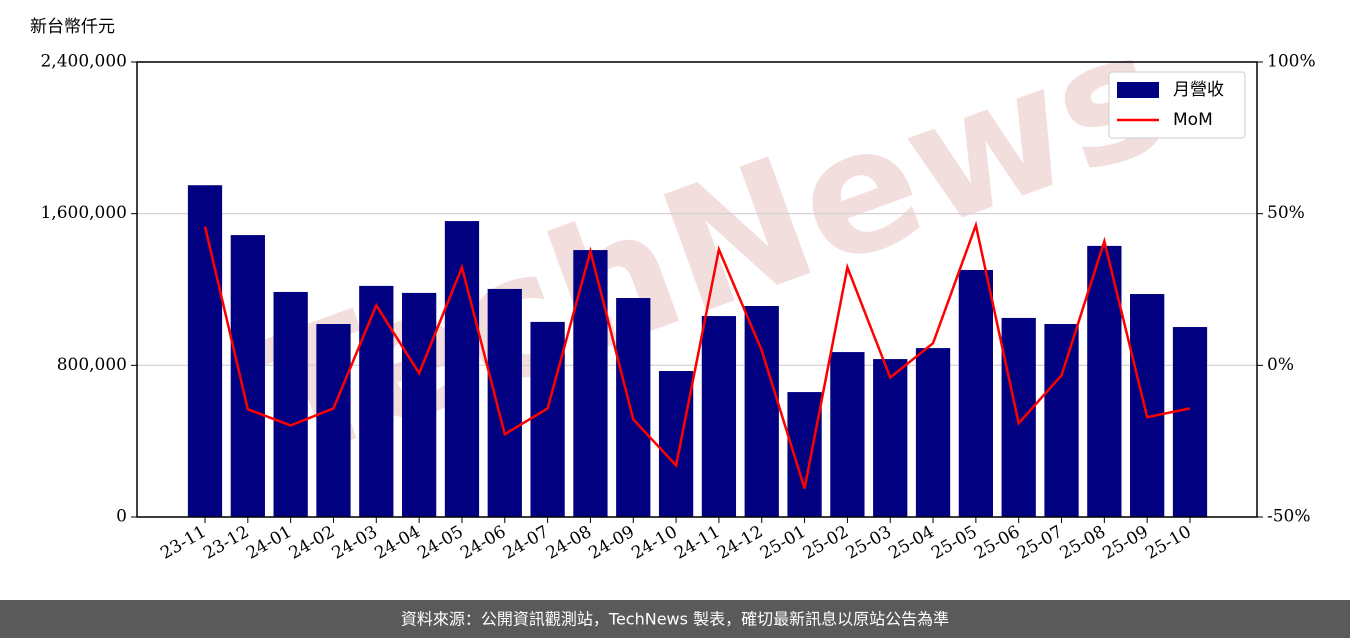  I want to click on x-tick-label: 24-01, so click(269, 543).